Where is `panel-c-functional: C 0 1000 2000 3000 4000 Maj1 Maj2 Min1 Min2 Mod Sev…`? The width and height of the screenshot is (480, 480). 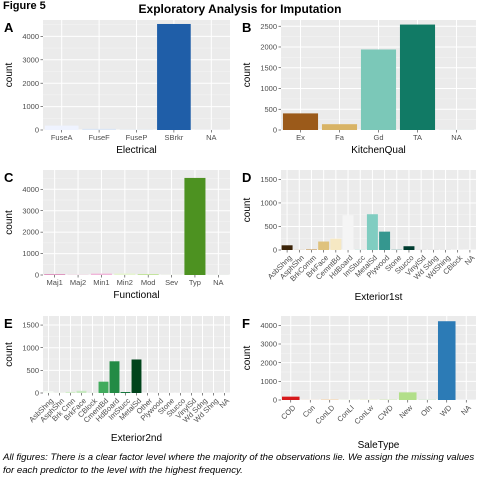 panel-c-functional: C 0 1000 2000 3000 4000 Maj1 Maj2 Min1 Min2 Mod Sev… is located at coordinates (117, 235).